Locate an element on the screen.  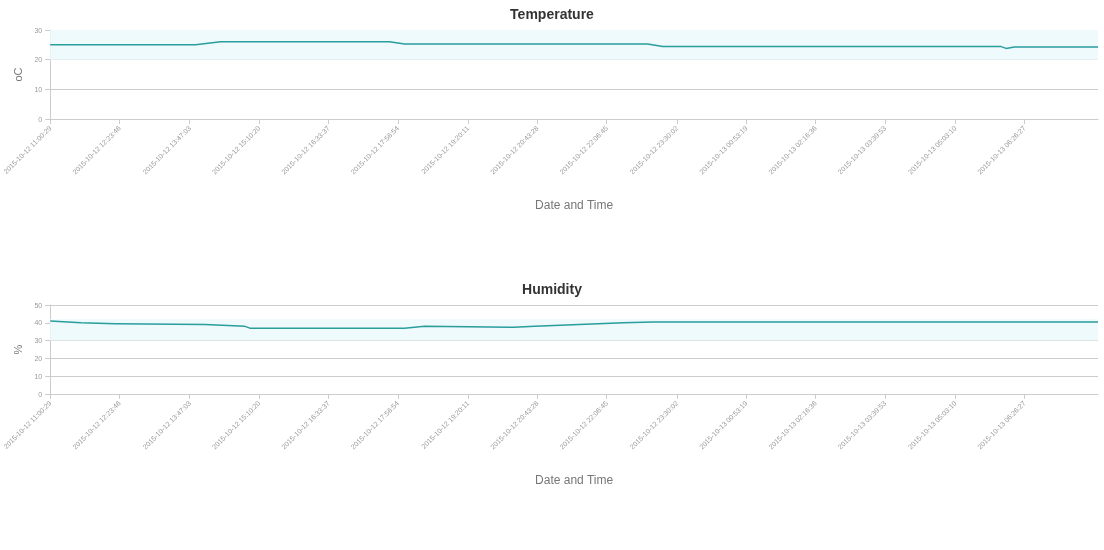
y-axis-title: oC is located at coordinates (18, 74).